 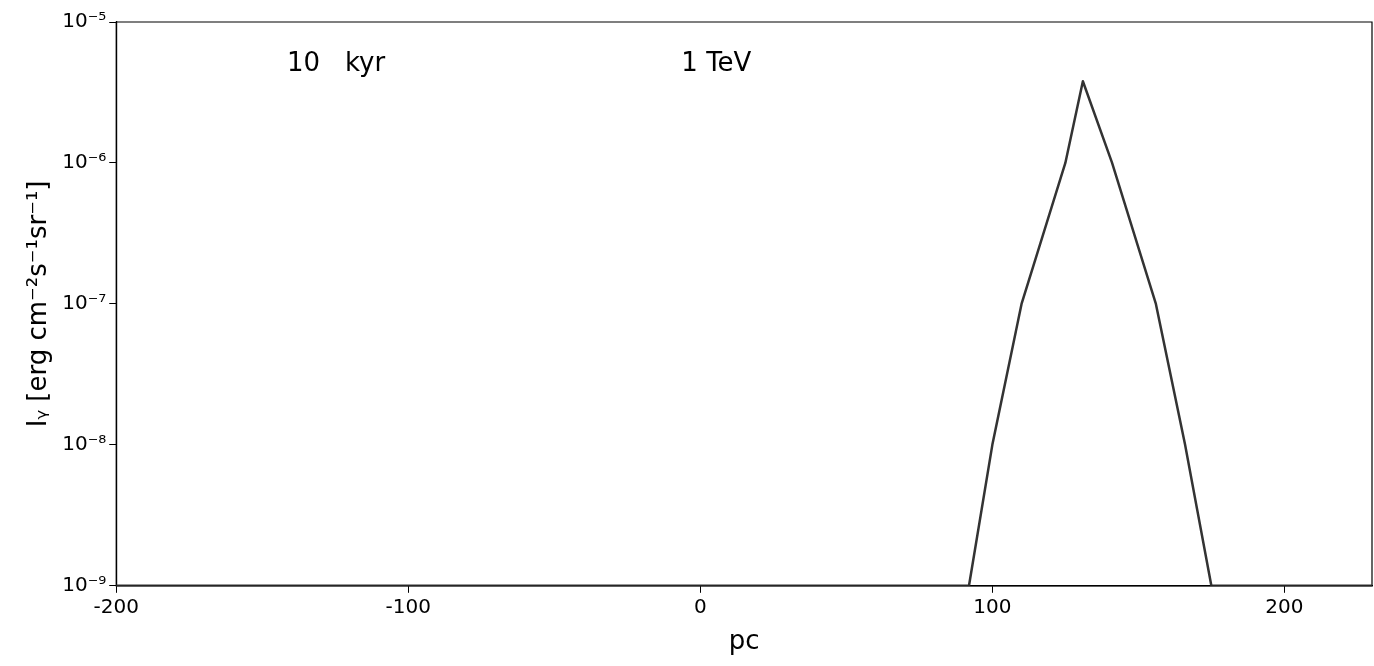 What do you see at coordinates (1284, 606) in the screenshot?
I see `x-tick-label: 200` at bounding box center [1284, 606].